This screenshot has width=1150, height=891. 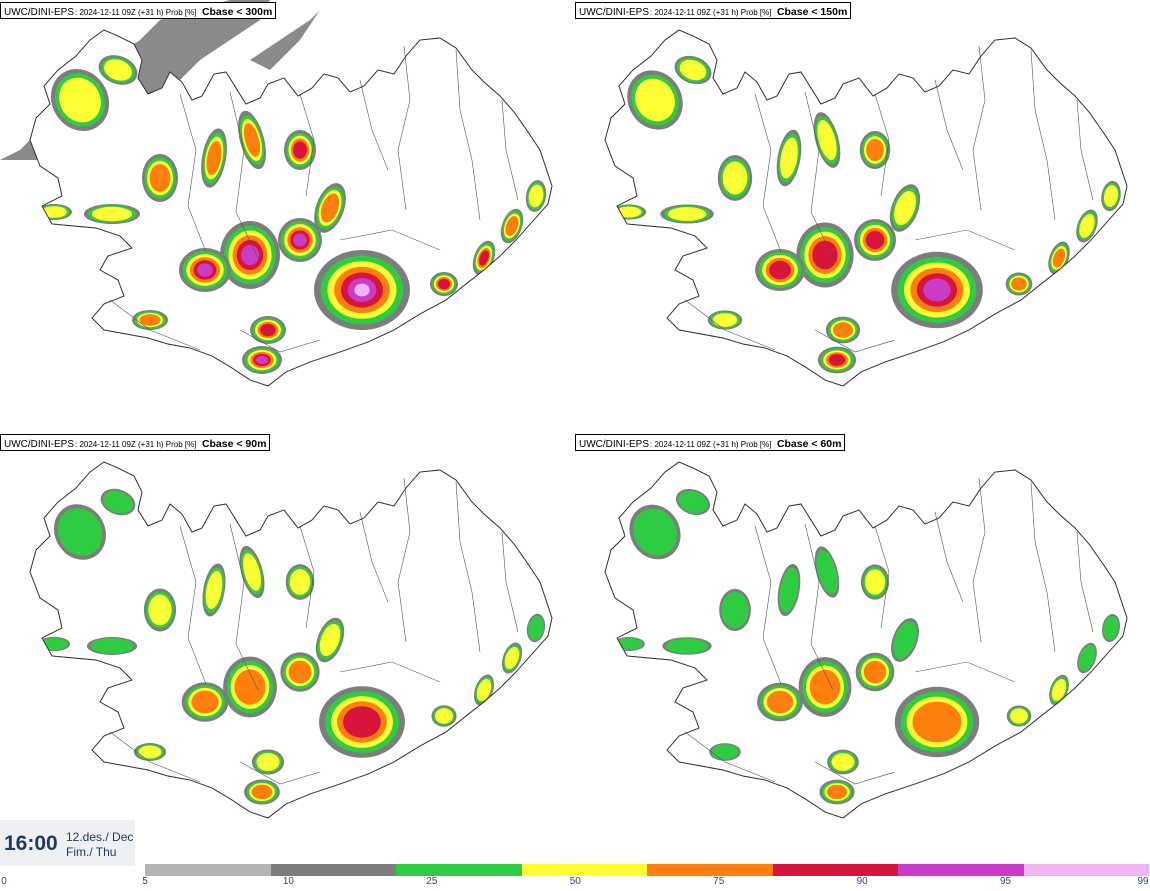 What do you see at coordinates (809, 444) in the screenshot?
I see `field-label: Cbase < 60m` at bounding box center [809, 444].